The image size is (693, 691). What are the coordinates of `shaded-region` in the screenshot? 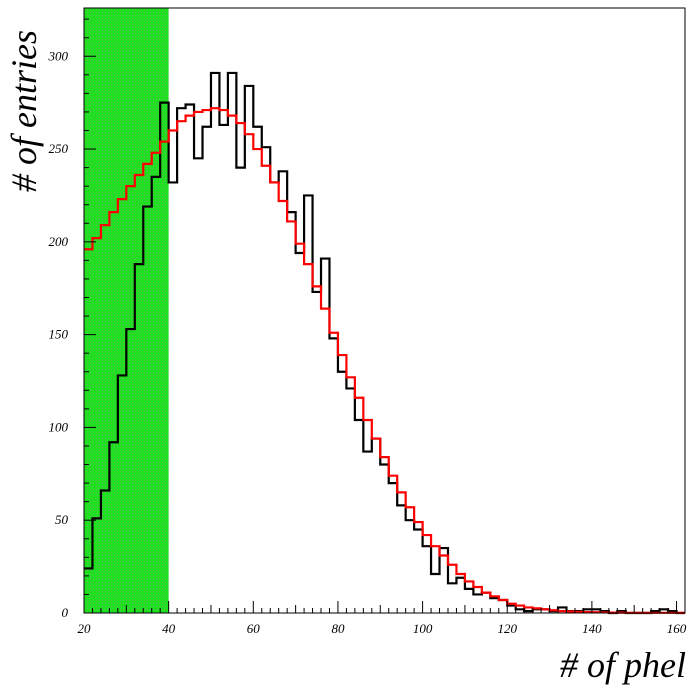 It's located at (126, 310).